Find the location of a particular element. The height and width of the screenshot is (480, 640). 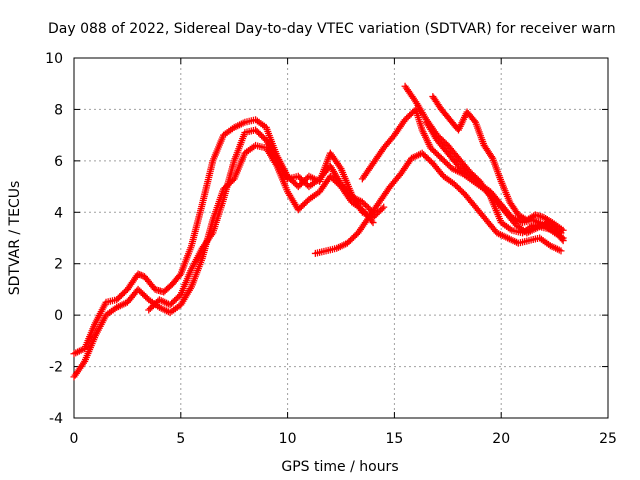

x-tick-label: 25 is located at coordinates (608, 439).